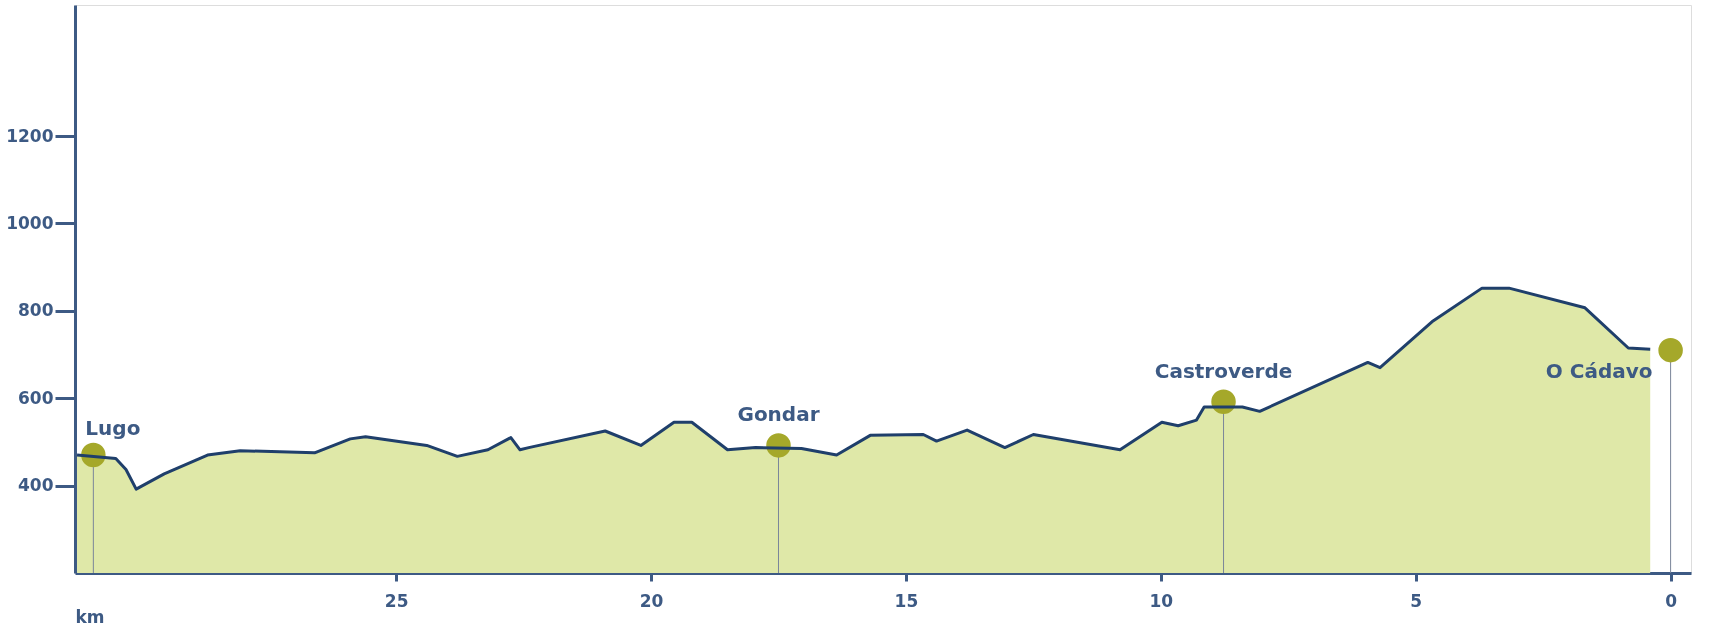 The width and height of the screenshot is (1711, 630). Describe the element at coordinates (906, 600) in the screenshot. I see `x-tick-label: 15` at that location.